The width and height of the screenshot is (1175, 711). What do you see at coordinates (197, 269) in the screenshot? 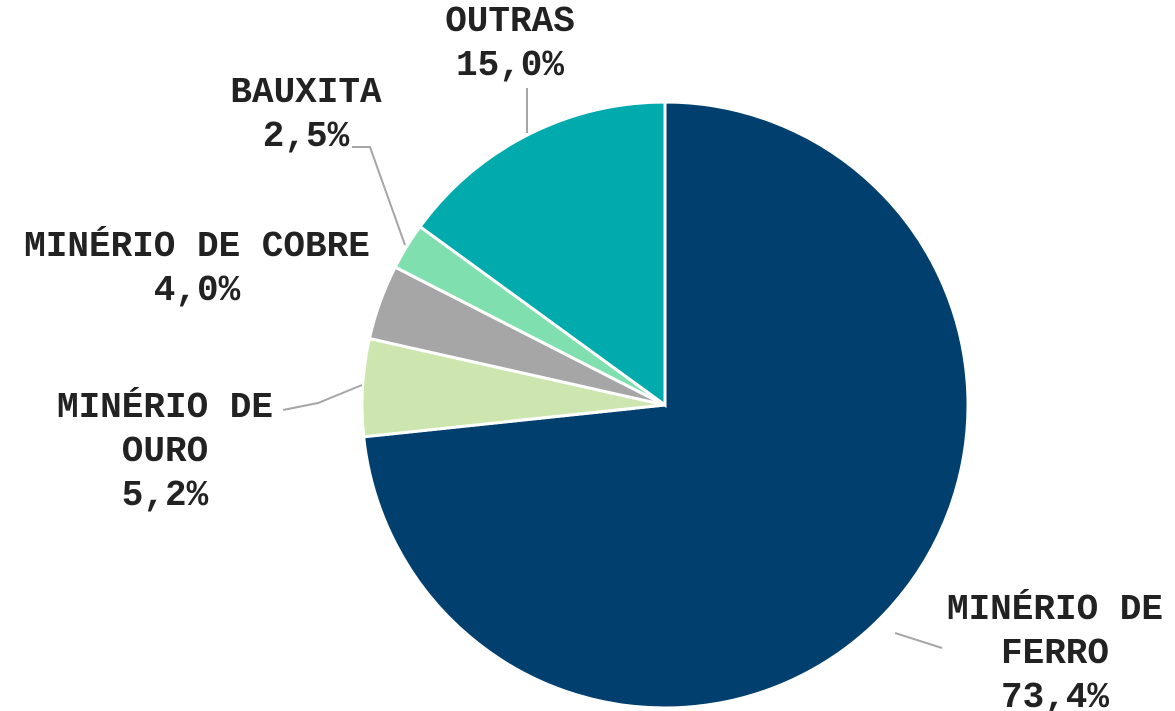
I see `slice-label: MINÉRIO DE COBRE 4,0%` at bounding box center [197, 269].